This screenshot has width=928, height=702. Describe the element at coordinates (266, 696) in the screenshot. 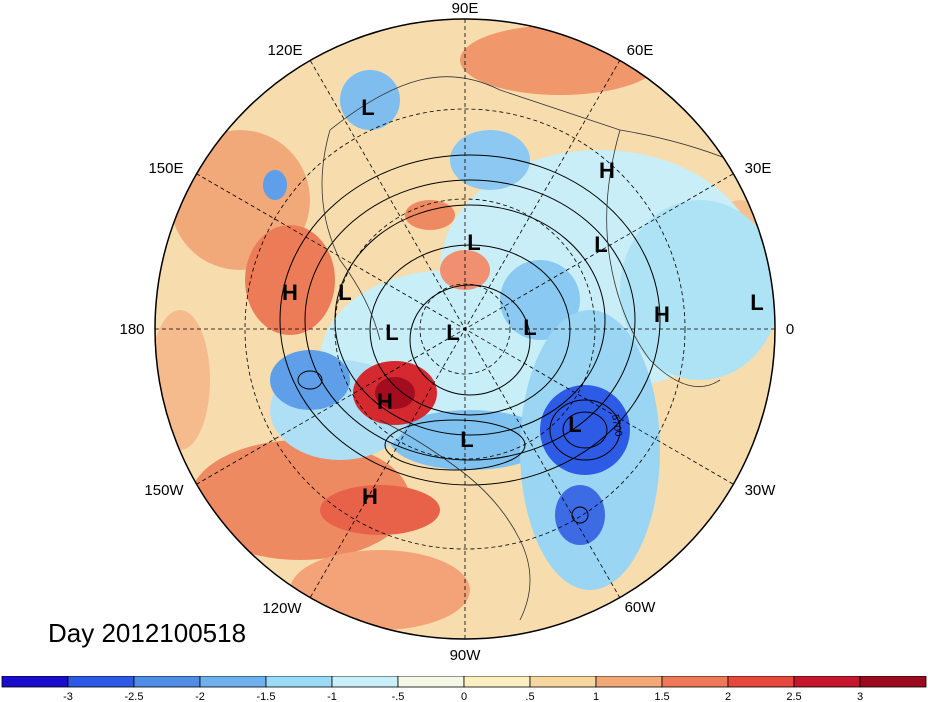

I see `colorbar-tick-label: -1.5` at that location.